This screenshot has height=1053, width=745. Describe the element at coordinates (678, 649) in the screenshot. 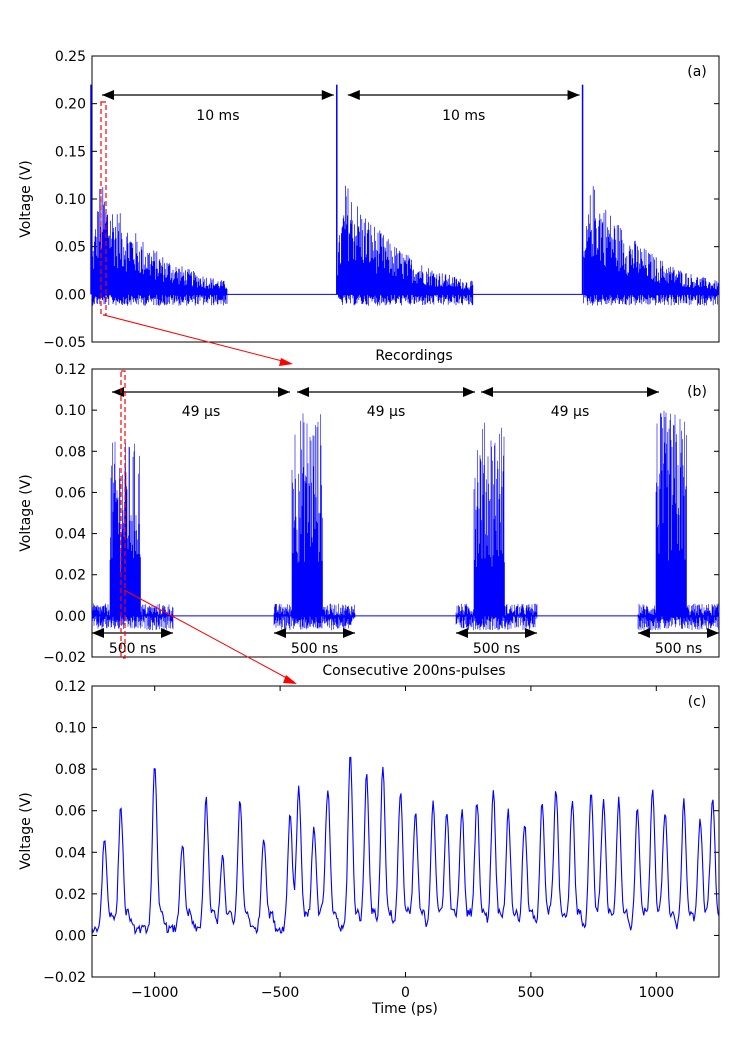

I see `window-label-4: 500 ns` at that location.